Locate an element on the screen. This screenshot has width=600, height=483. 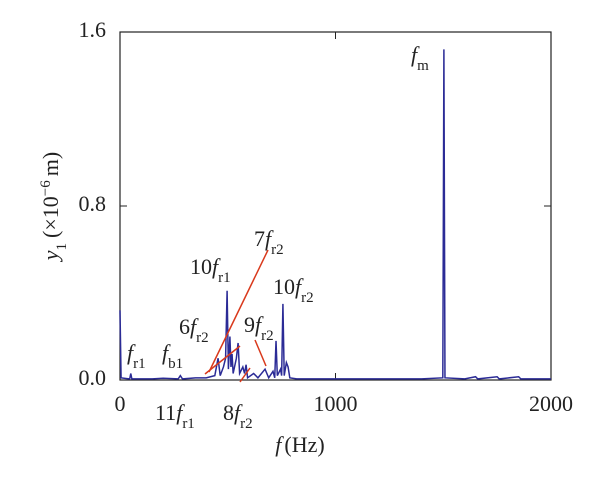
y-axis-label-group: y1 (×10−6 m) is located at coordinates (54, 207).